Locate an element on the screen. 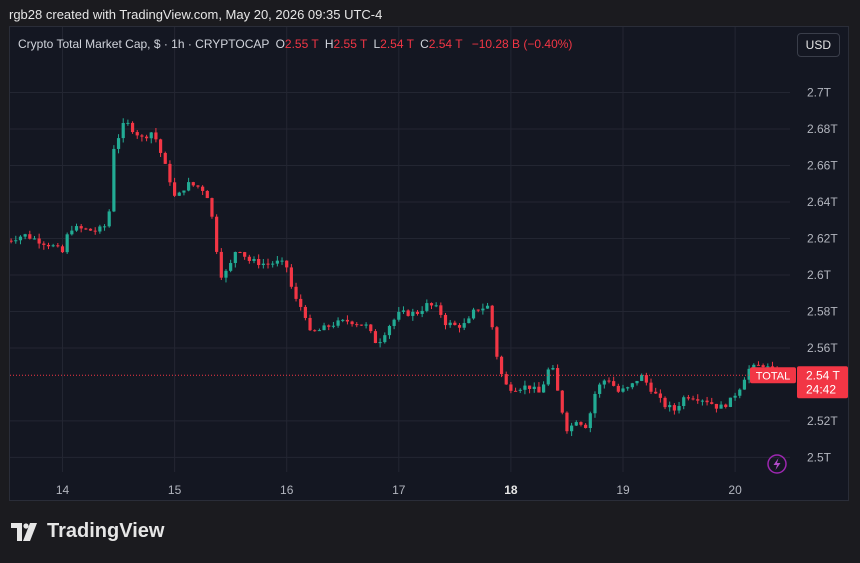 The height and width of the screenshot is (563, 860). y-tick-label: 2.56T is located at coordinates (822, 348).